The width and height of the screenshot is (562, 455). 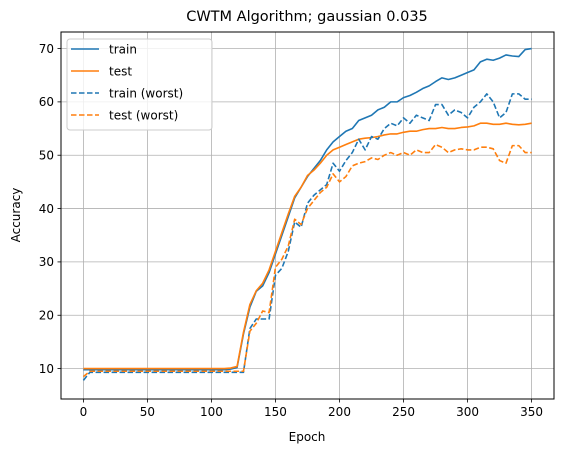 I want to click on legend: train test train (worst) test (worst), so click(x=139, y=84).